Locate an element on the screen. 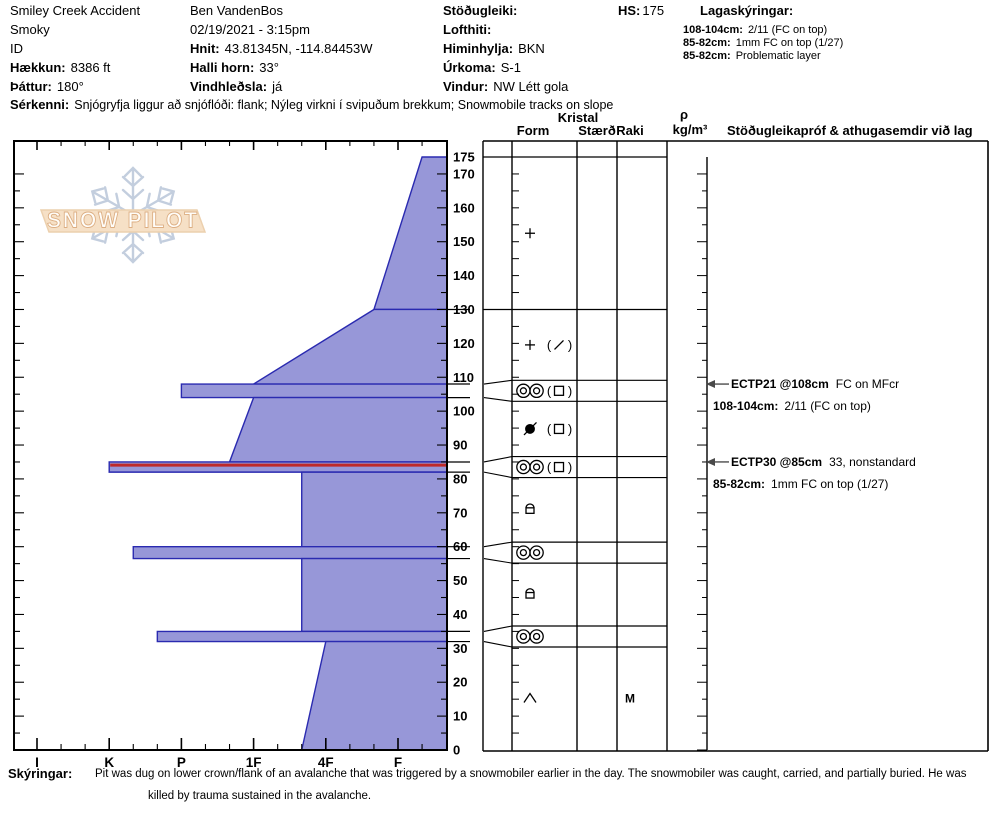  layer-35-32cm is located at coordinates (302, 636).